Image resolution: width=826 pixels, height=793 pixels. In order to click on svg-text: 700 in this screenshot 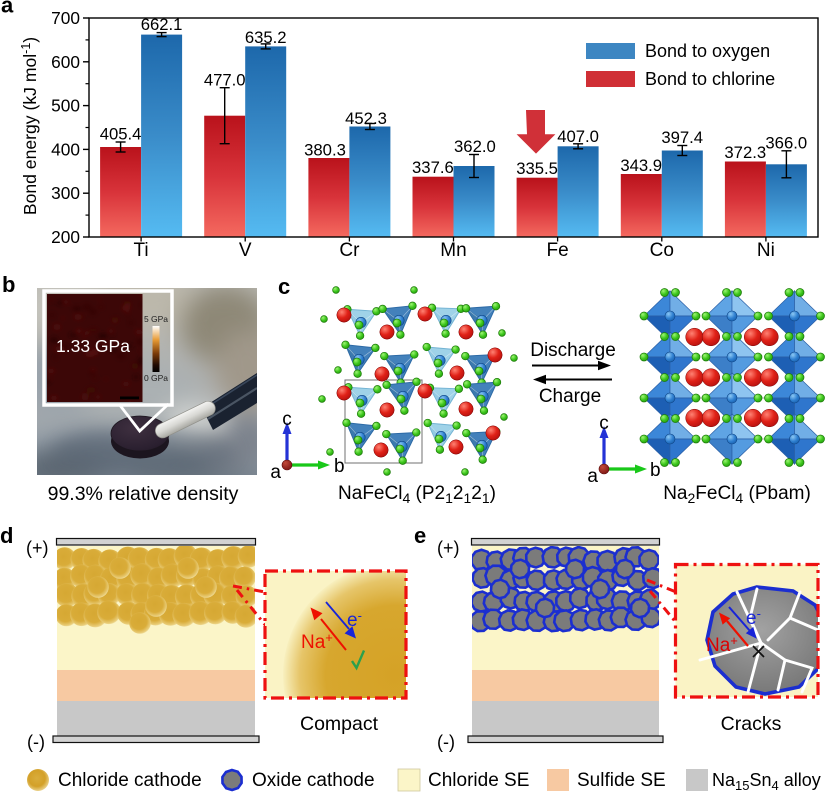, I will do `click(65, 18)`.